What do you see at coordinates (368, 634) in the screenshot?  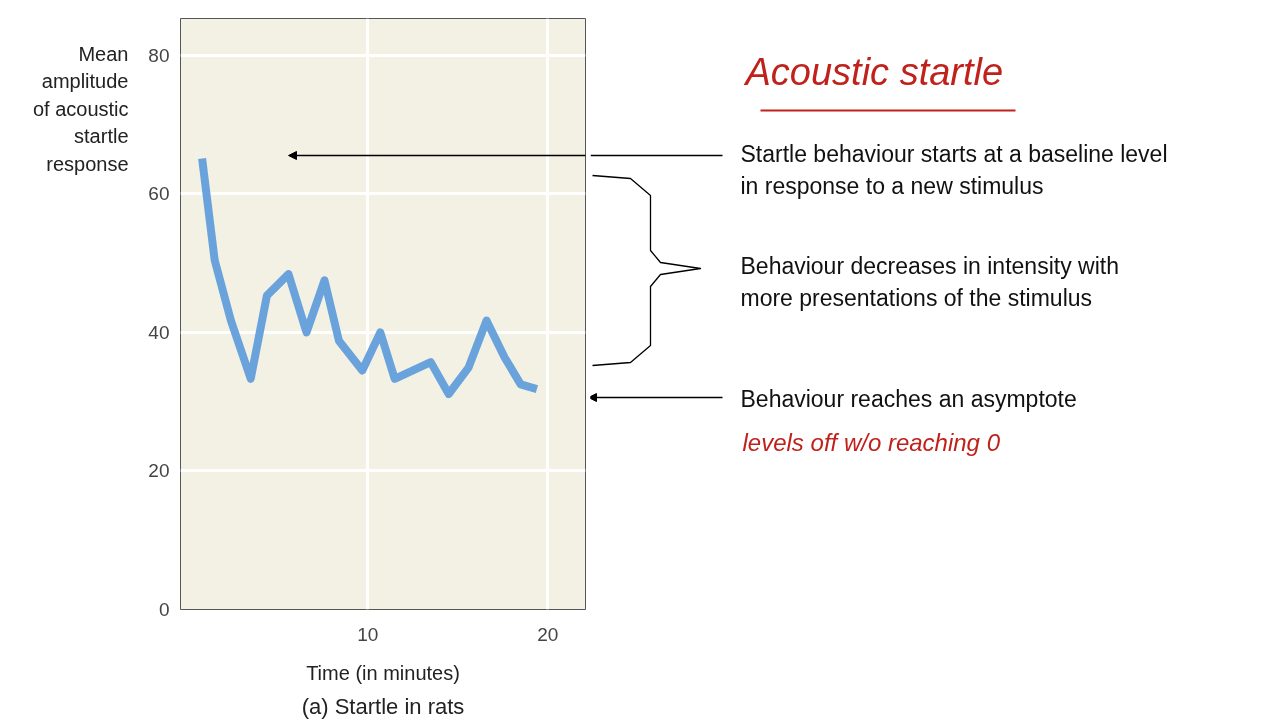 I see `x-tick-label: 10` at bounding box center [368, 634].